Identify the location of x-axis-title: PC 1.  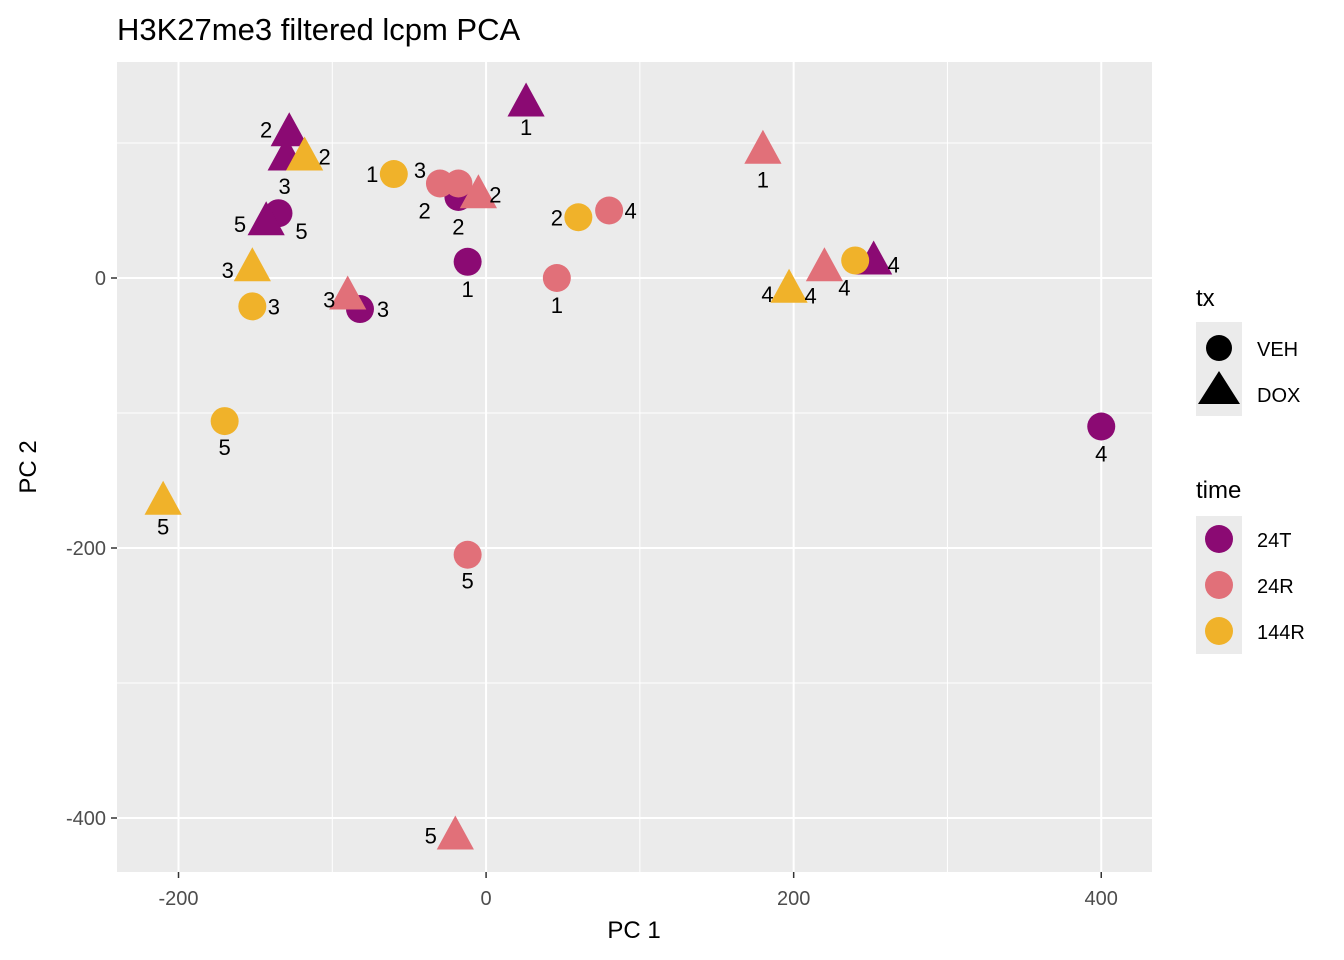
(633, 930).